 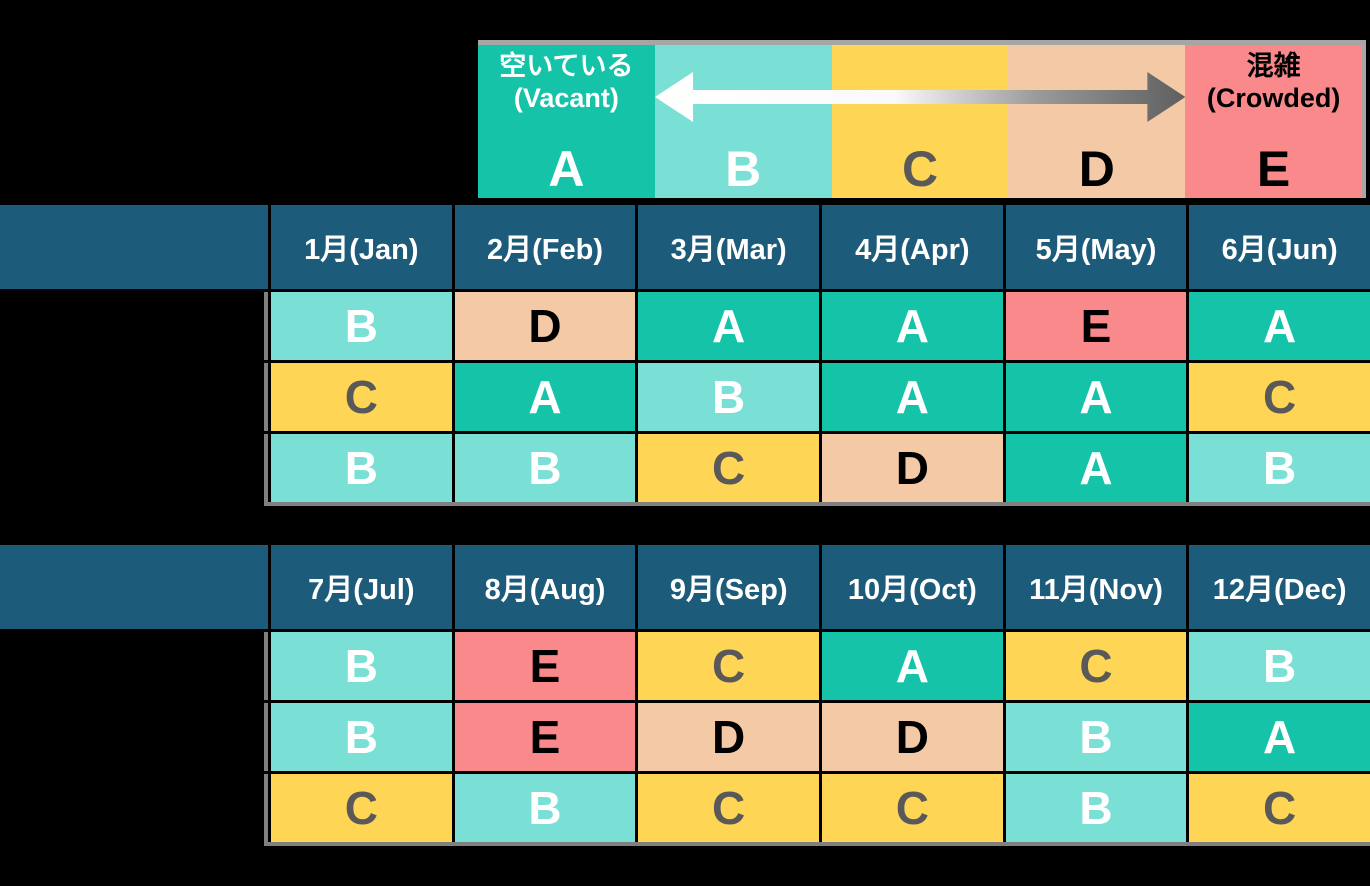 What do you see at coordinates (912, 326) in the screenshot?
I see `grade-cell-apr-r1: A` at bounding box center [912, 326].